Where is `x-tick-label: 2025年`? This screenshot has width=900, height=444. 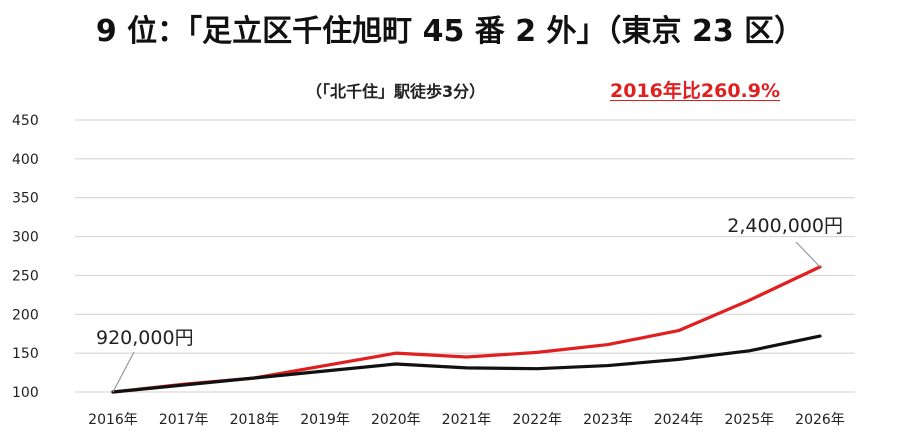
x-tick-label: 2025年 is located at coordinates (749, 420).